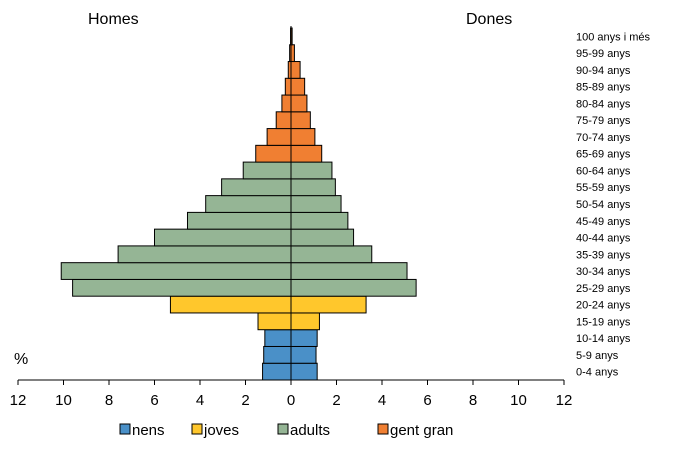  What do you see at coordinates (283, 429) in the screenshot?
I see `legend-swatch-adults` at bounding box center [283, 429].